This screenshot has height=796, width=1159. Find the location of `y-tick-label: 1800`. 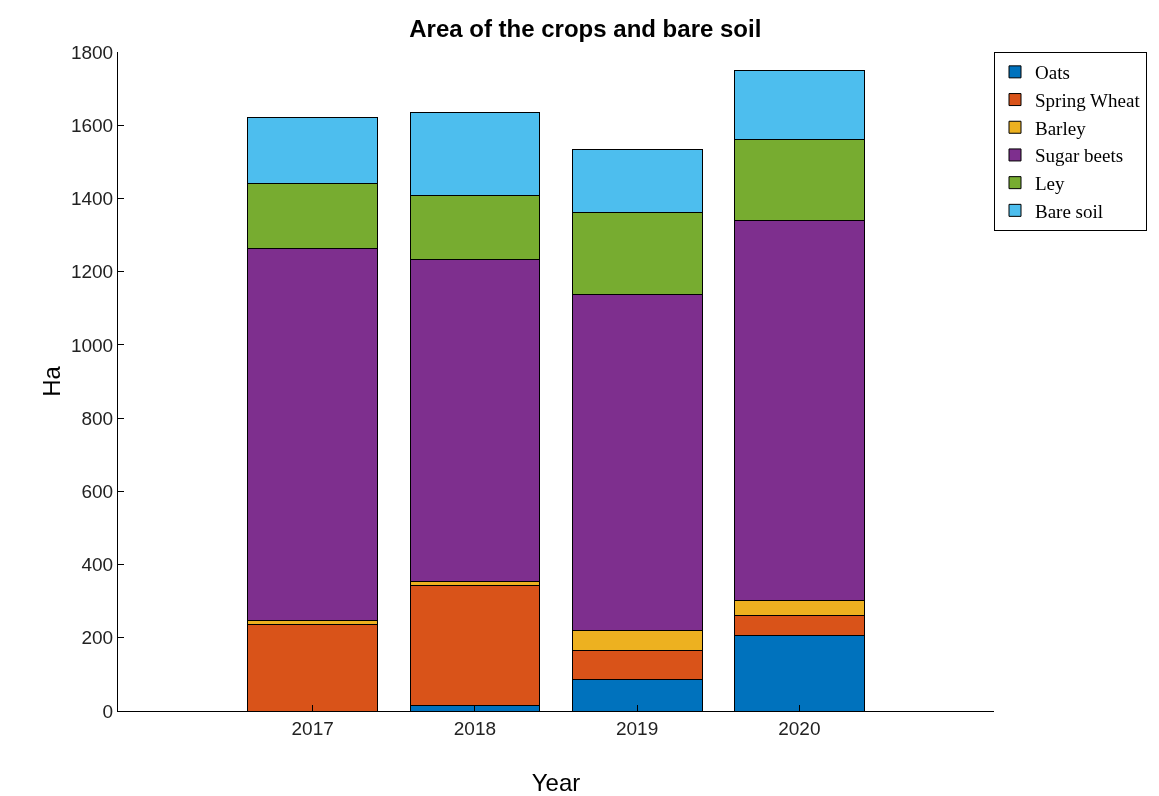

y-tick-label: 1800 is located at coordinates (92, 52).